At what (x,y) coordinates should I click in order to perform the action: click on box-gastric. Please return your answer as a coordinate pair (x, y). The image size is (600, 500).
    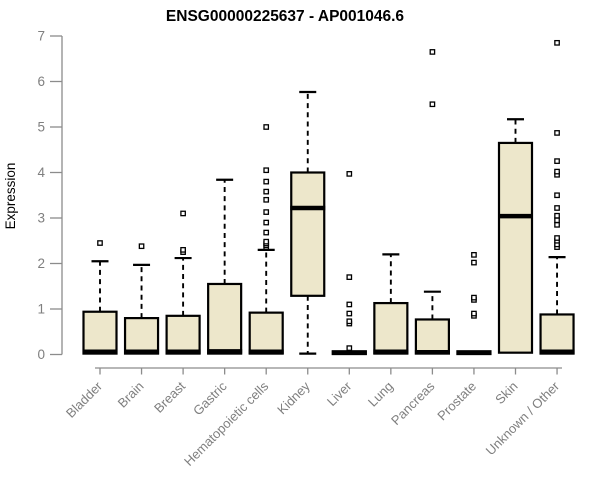
    Looking at the image, I should click on (225, 266).